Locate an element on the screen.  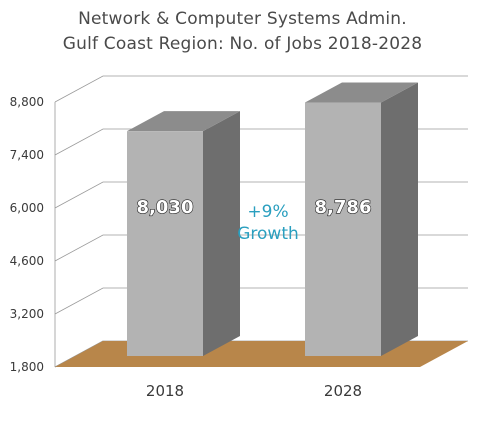
x-tick-label: 2018 is located at coordinates (165, 391).